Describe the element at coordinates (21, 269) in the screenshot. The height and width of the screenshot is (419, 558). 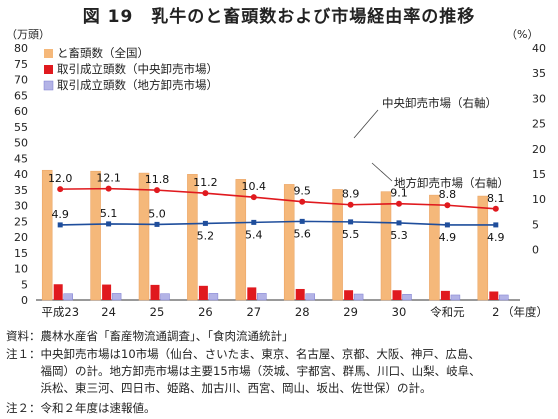
I see `left-tick-label: 10` at that location.